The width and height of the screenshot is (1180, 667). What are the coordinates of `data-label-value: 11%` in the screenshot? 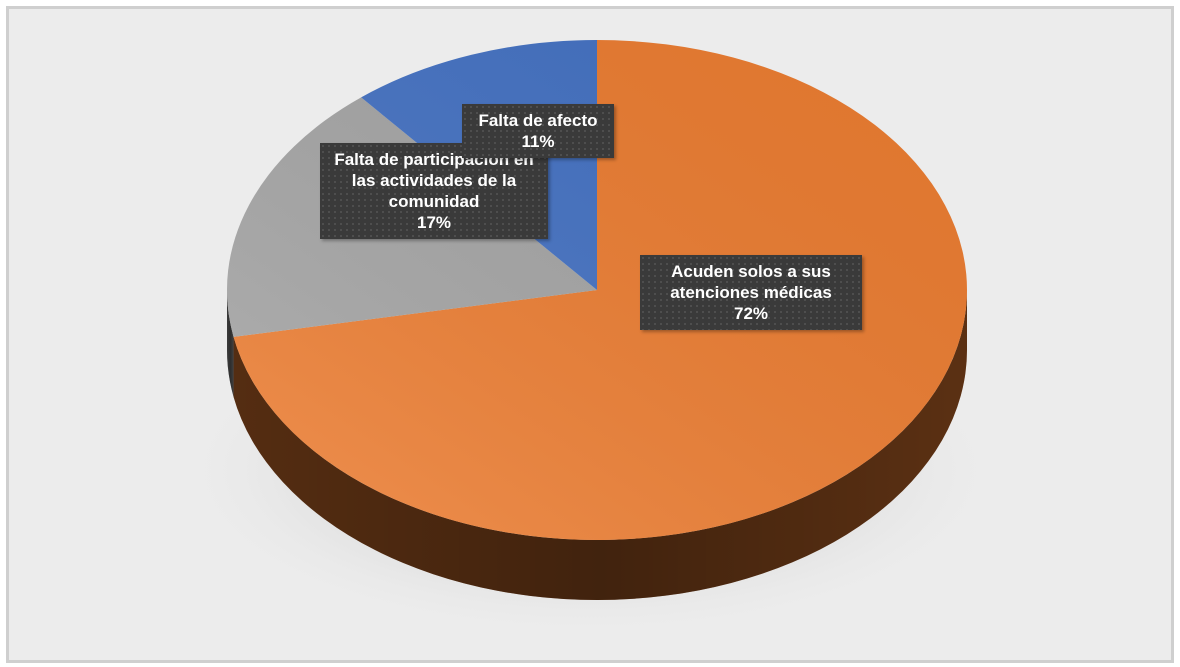 It's located at (538, 141).